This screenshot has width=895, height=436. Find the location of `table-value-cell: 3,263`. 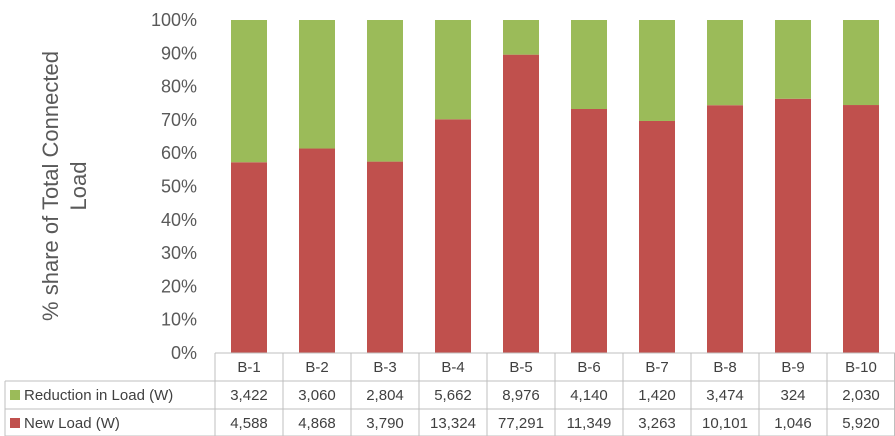

table-value-cell: 3,263 is located at coordinates (657, 423).